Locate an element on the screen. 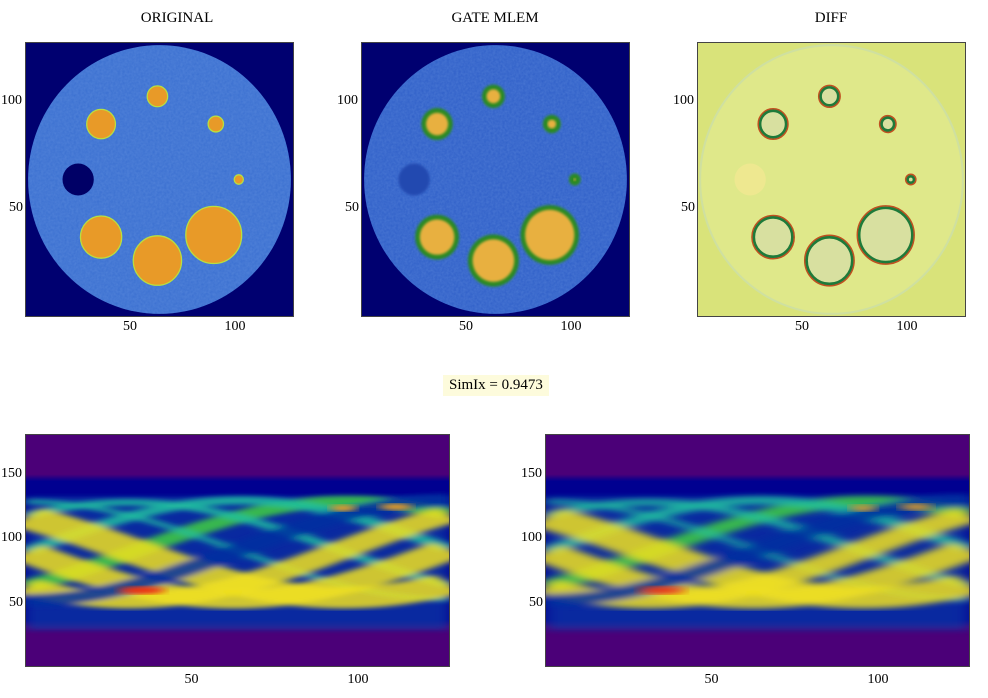  title-original: ORIGINAL is located at coordinates (177, 18).